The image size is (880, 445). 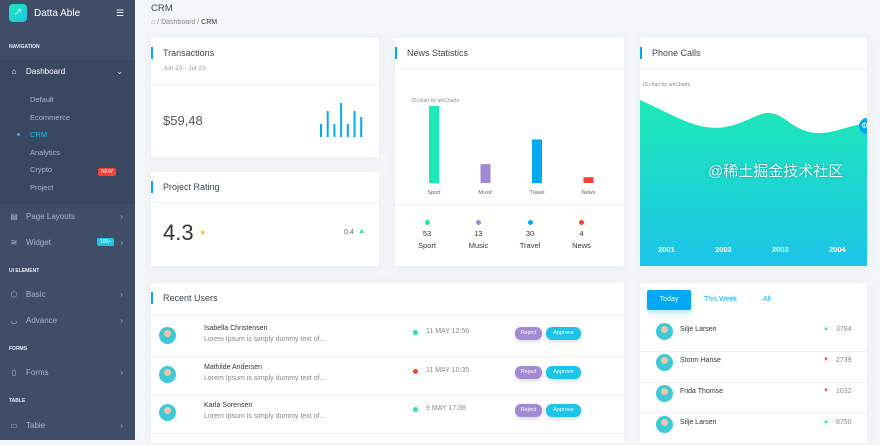 What do you see at coordinates (183, 120) in the screenshot?
I see `amount: $59,48` at bounding box center [183, 120].